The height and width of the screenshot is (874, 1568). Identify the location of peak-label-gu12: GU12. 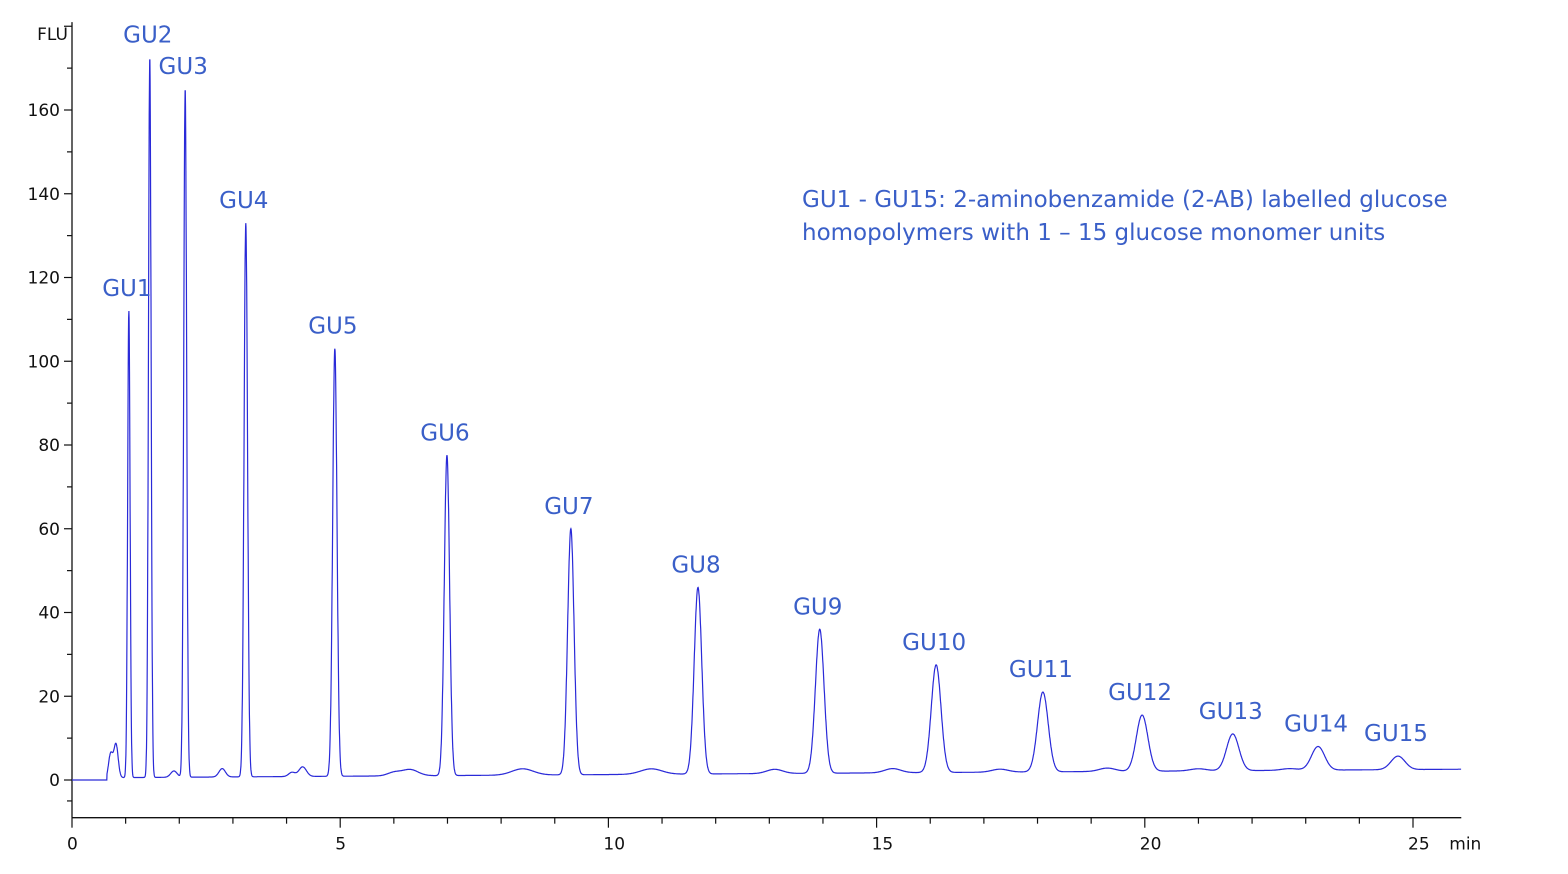
(1140, 693).